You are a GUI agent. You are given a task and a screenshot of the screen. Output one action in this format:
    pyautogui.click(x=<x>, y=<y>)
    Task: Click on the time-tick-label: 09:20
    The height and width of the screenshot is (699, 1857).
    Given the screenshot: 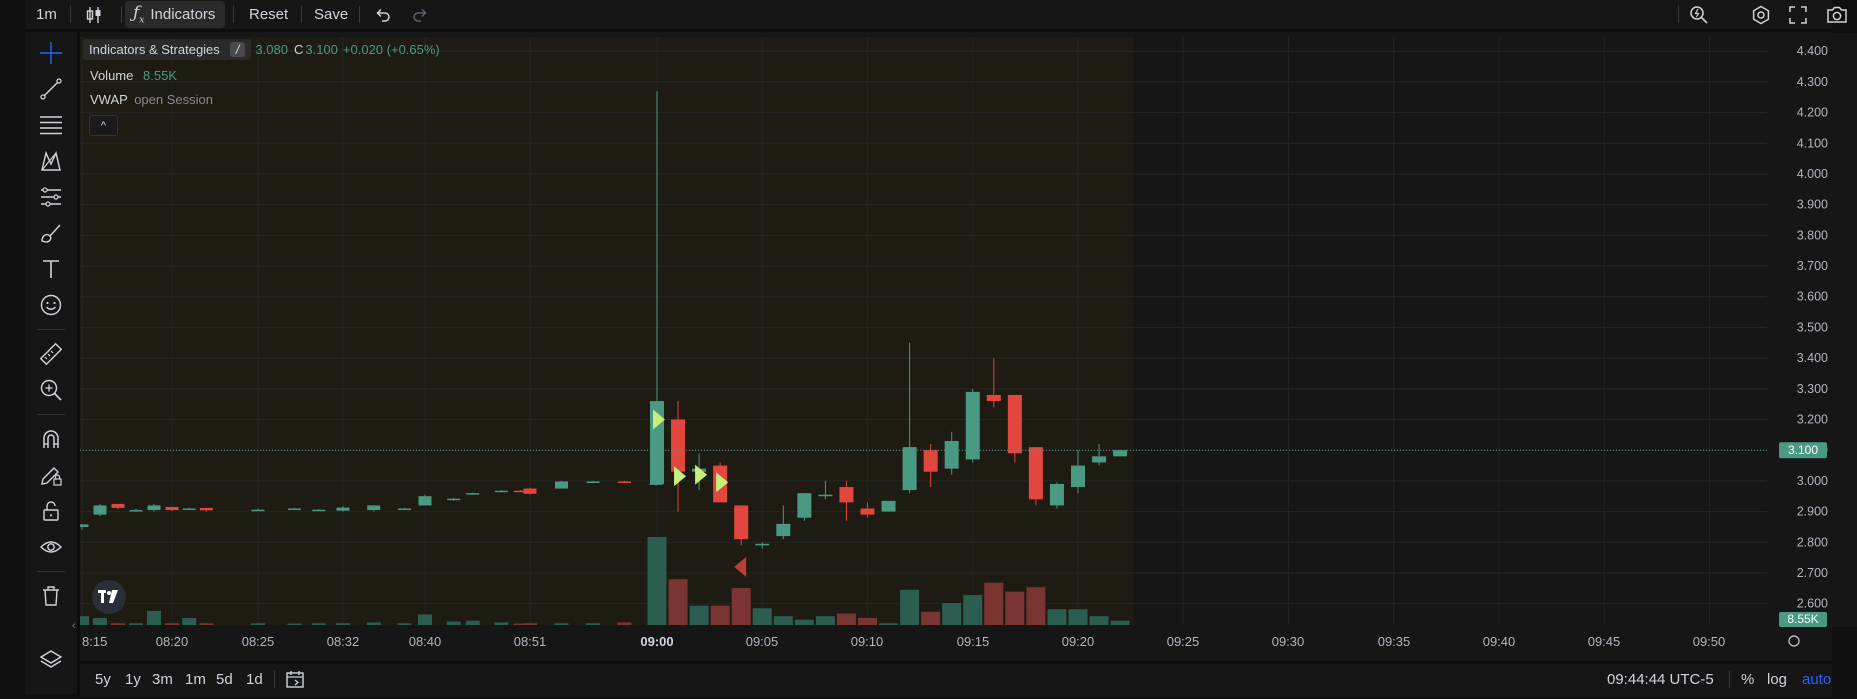 What is the action you would take?
    pyautogui.click(x=1078, y=641)
    